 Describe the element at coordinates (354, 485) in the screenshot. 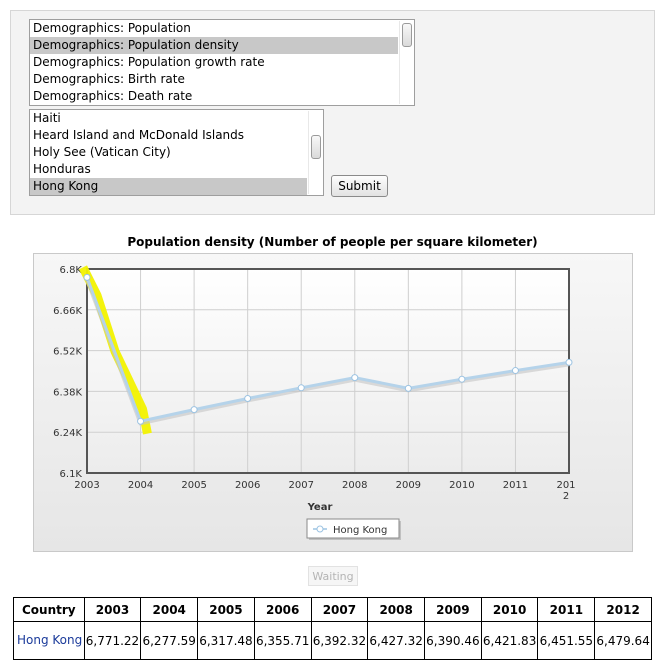

I see `x-tick-label: 2008` at that location.